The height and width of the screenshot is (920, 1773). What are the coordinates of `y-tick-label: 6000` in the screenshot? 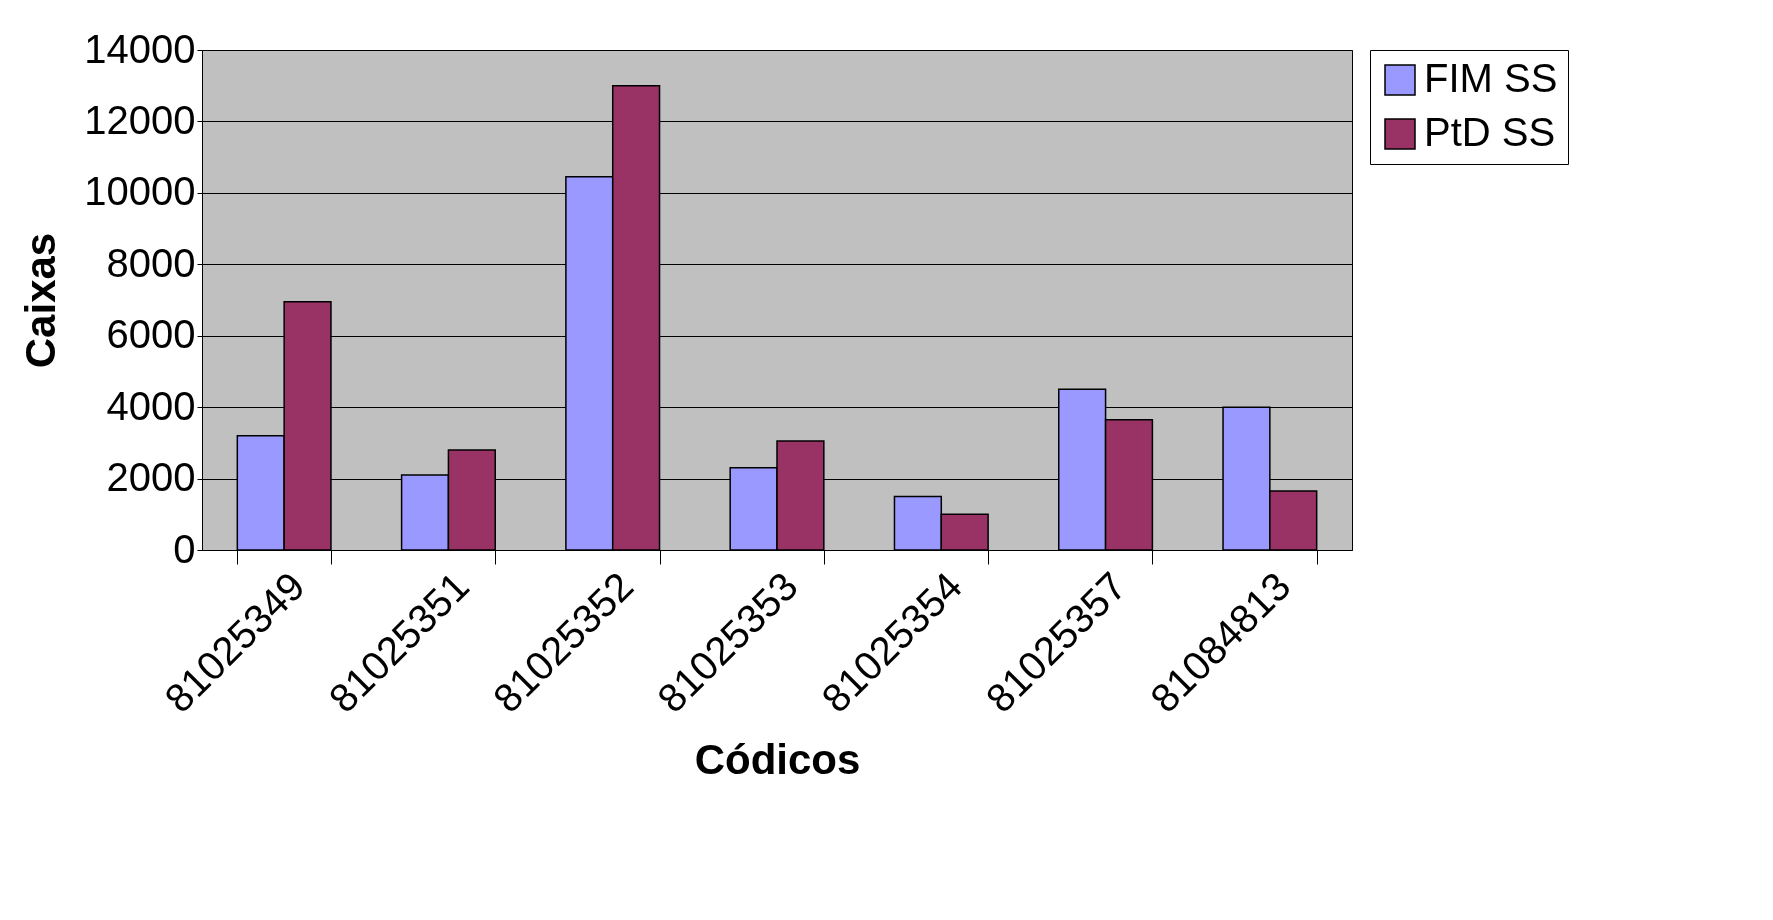 It's located at (151, 334).